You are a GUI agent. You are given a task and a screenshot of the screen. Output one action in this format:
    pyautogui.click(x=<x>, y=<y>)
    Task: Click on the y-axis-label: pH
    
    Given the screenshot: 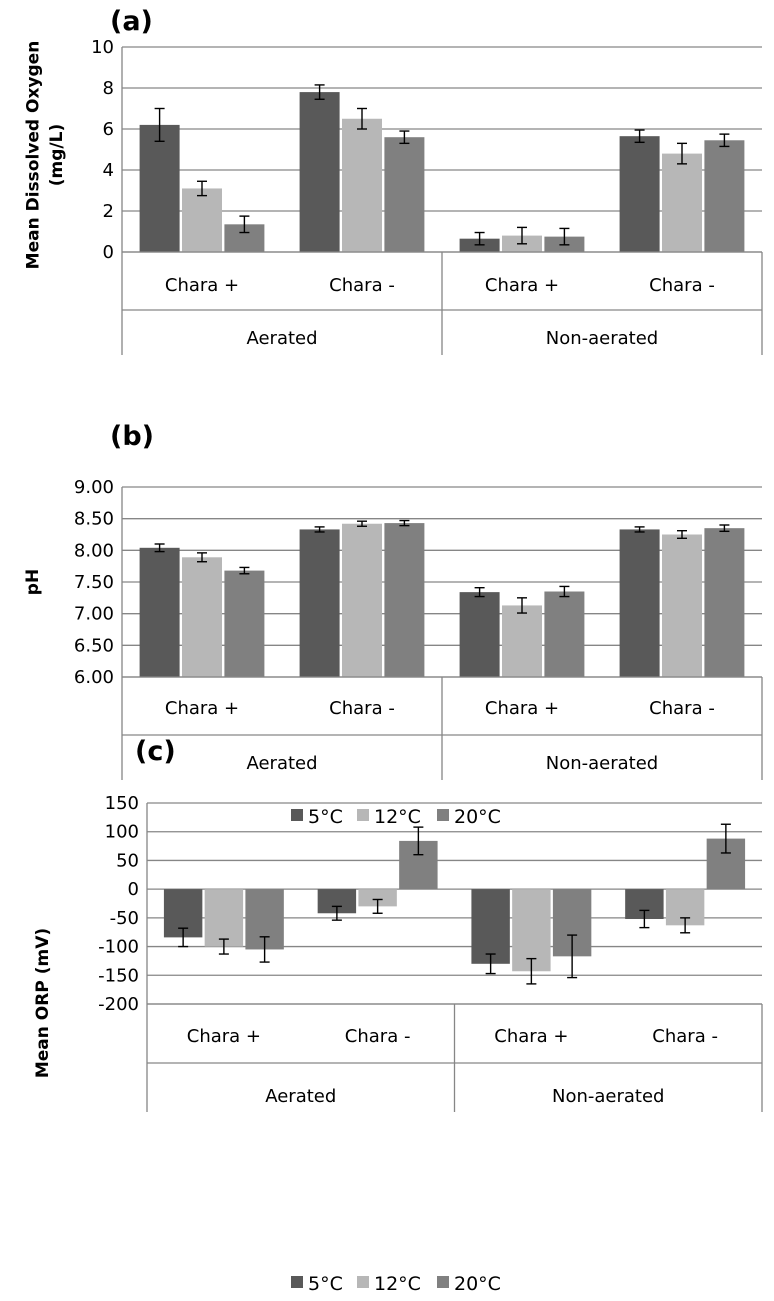 What is the action you would take?
    pyautogui.click(x=33, y=582)
    